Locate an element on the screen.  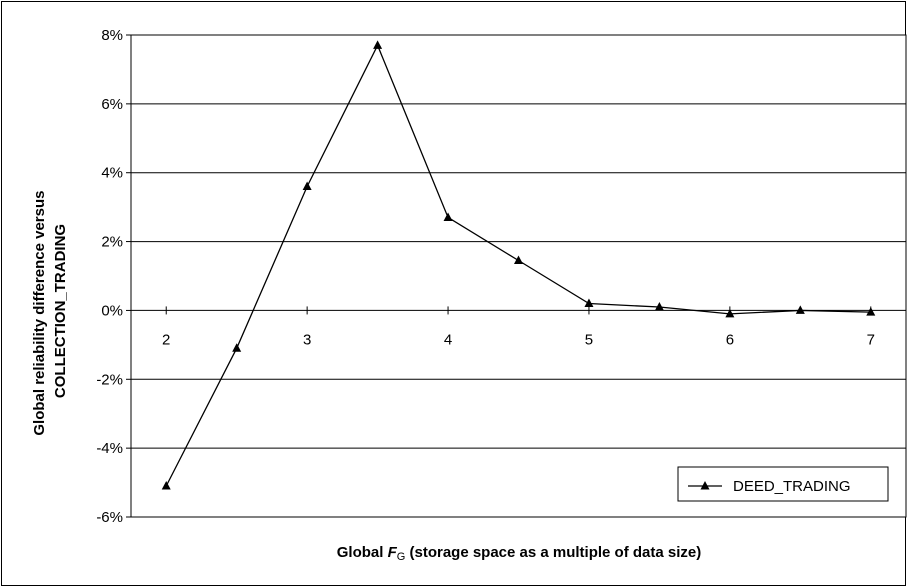
legend-label: DEED_TRADING is located at coordinates (792, 486).